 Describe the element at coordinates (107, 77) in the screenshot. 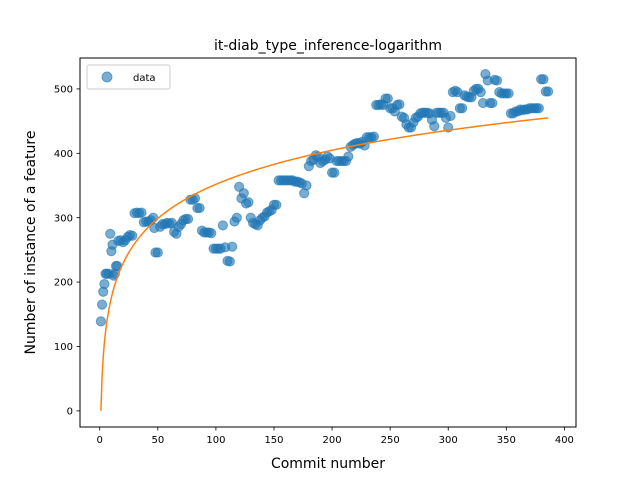

I see `legend-marker-data` at that location.